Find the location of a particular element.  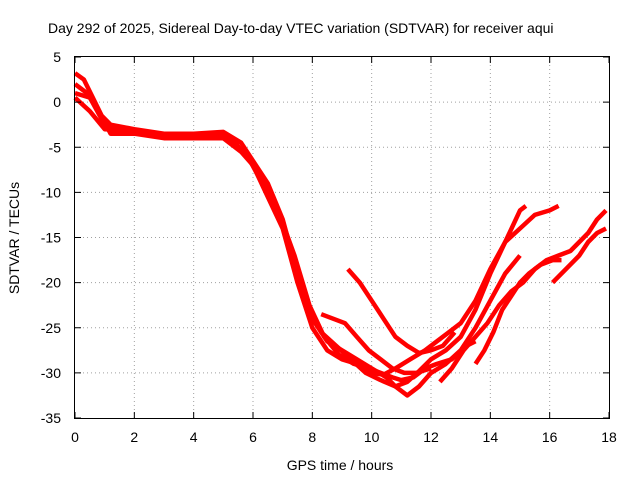

x-tick-label: 0 is located at coordinates (75, 437).